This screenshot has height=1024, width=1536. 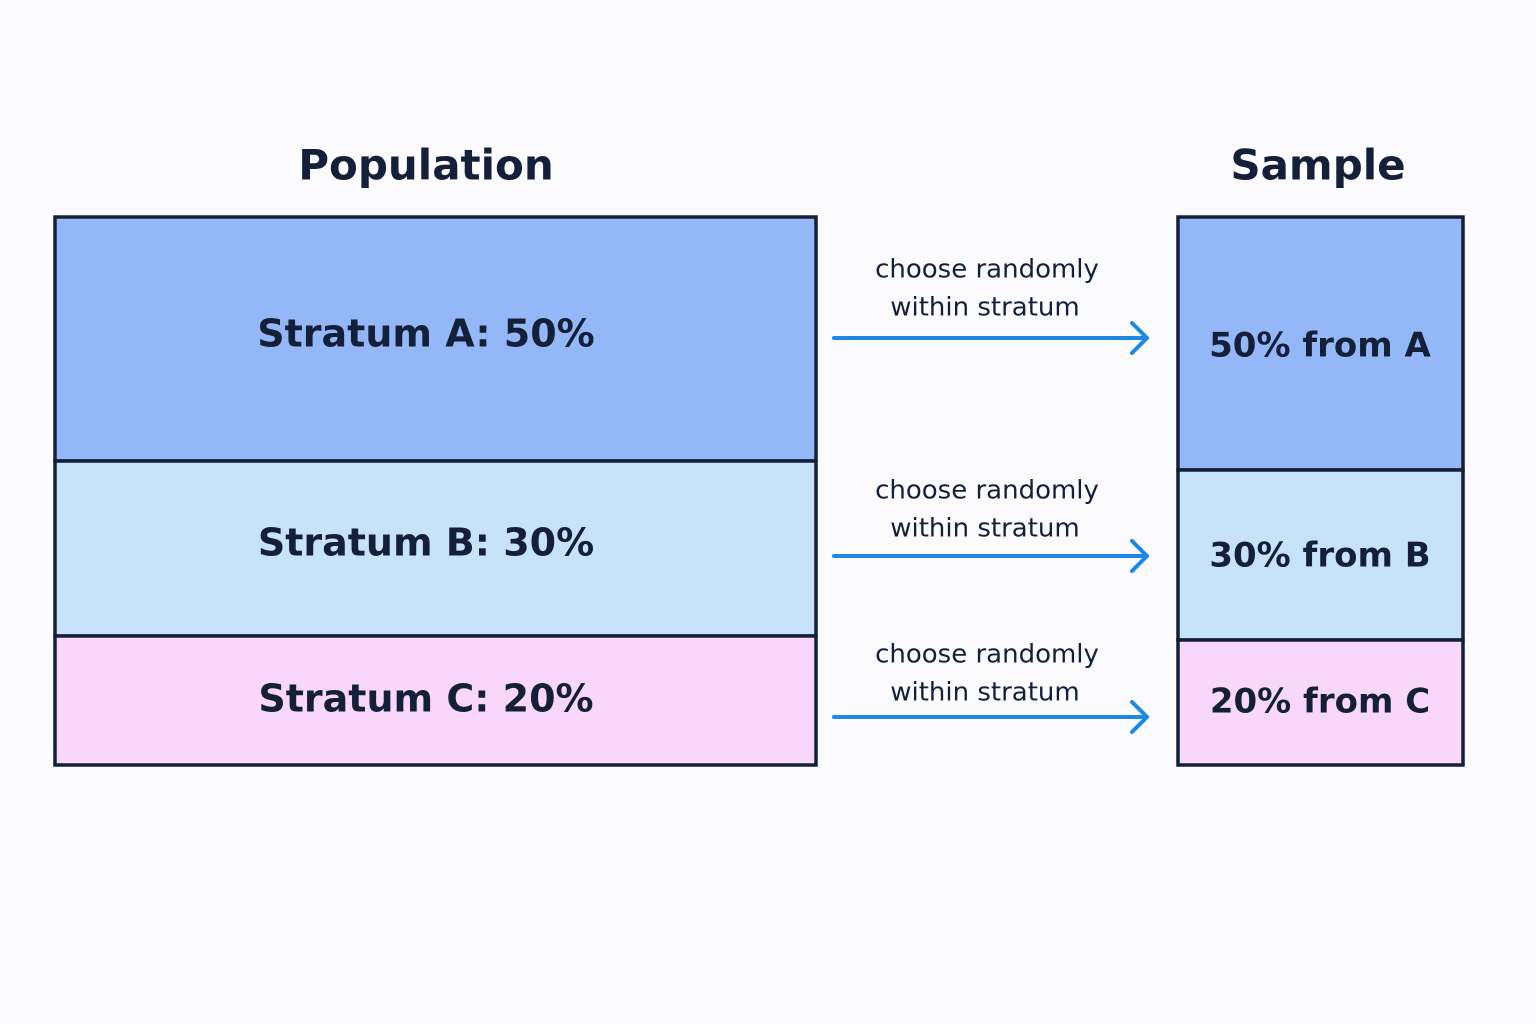 I want to click on stratum-b-box, so click(x=435, y=548).